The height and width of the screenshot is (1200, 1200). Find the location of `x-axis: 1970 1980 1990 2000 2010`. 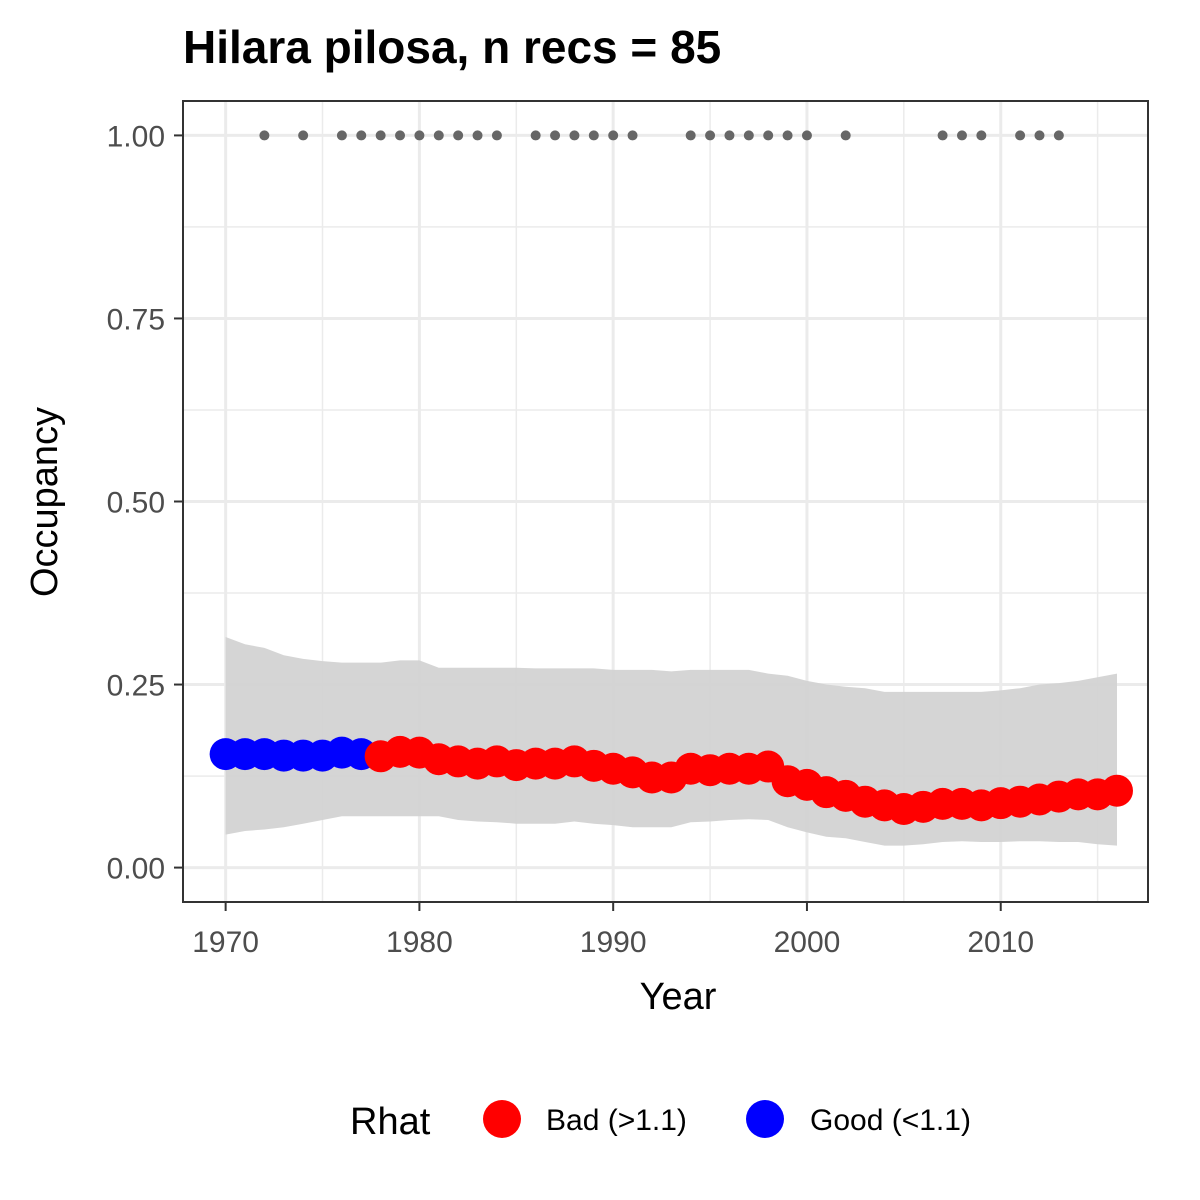

x-axis: 1970 1980 1990 2000 2010 is located at coordinates (613, 930).